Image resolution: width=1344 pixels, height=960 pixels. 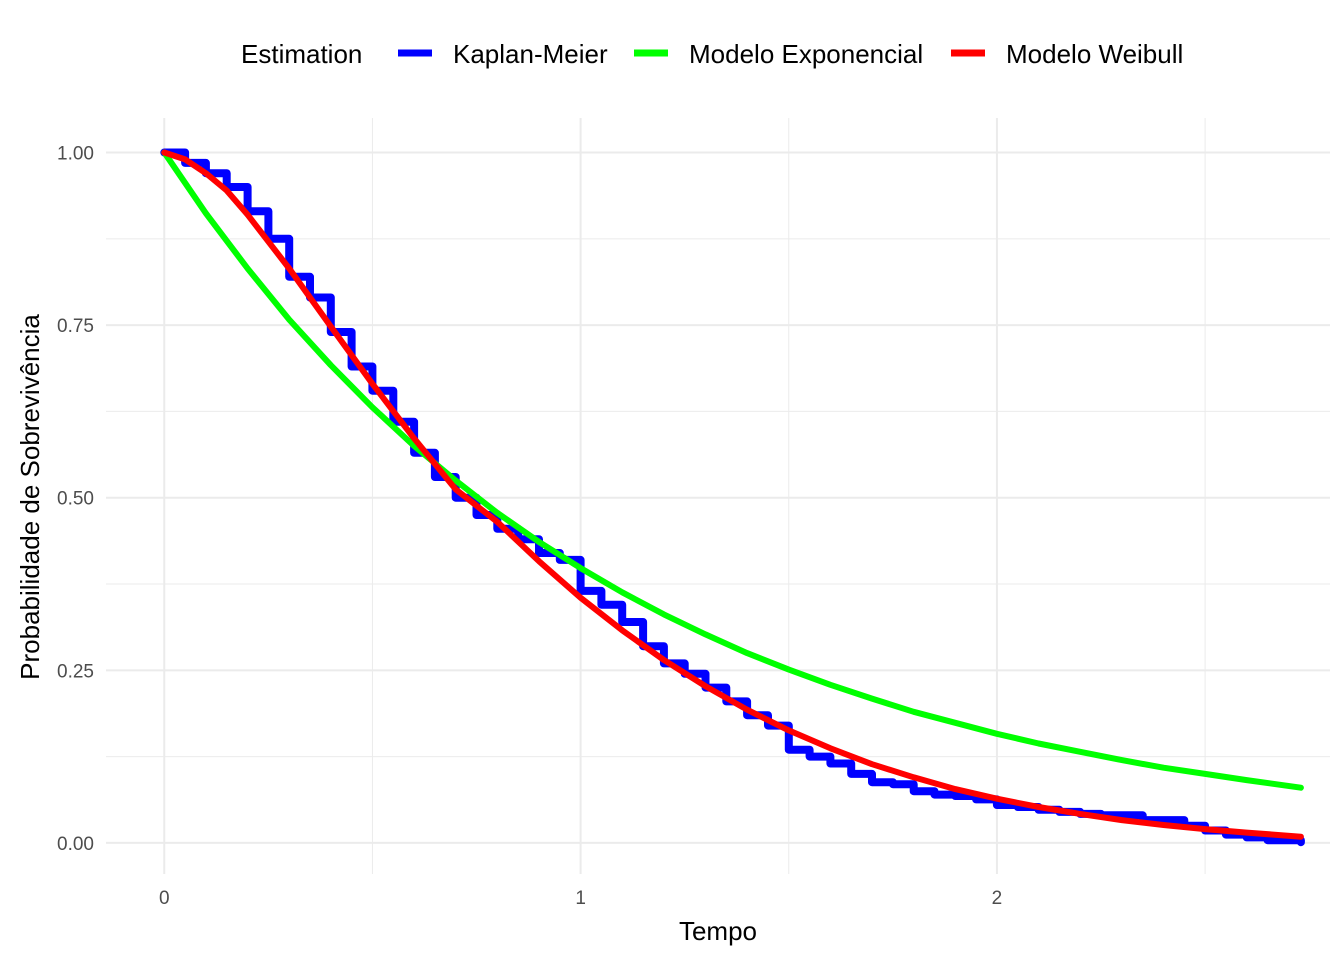 I want to click on y-tick-label: 1.00, so click(x=75, y=154).